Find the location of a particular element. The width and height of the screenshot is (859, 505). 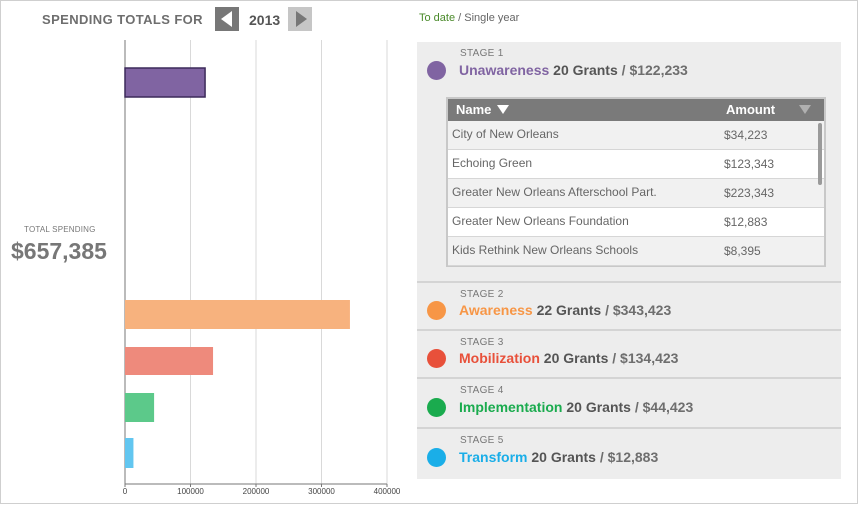

mode-to-date-link: To date is located at coordinates (437, 18).